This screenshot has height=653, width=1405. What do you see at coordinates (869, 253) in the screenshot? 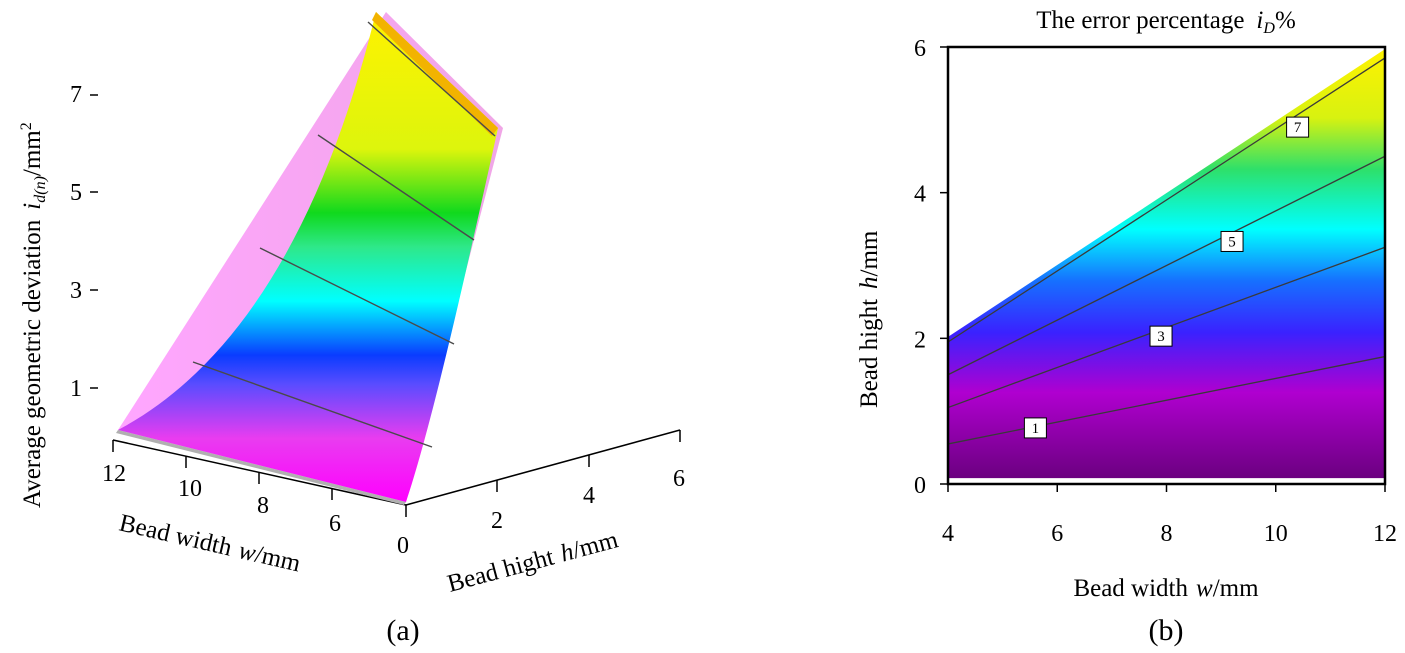
I see `y-axis-title-unit: /mm` at bounding box center [869, 253].